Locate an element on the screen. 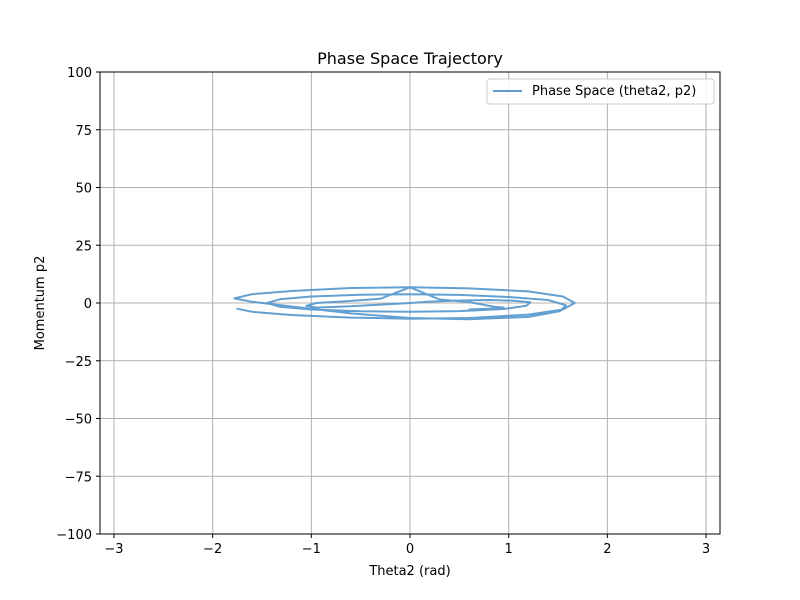 The width and height of the screenshot is (800, 600). y-tick-label: −50 is located at coordinates (78, 420).